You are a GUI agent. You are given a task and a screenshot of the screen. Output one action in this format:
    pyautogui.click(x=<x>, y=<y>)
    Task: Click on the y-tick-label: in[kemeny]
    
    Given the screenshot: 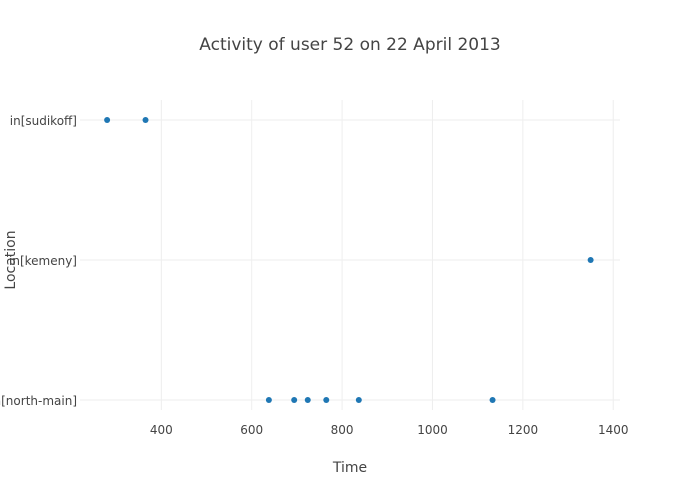 What is the action you would take?
    pyautogui.click(x=43, y=261)
    